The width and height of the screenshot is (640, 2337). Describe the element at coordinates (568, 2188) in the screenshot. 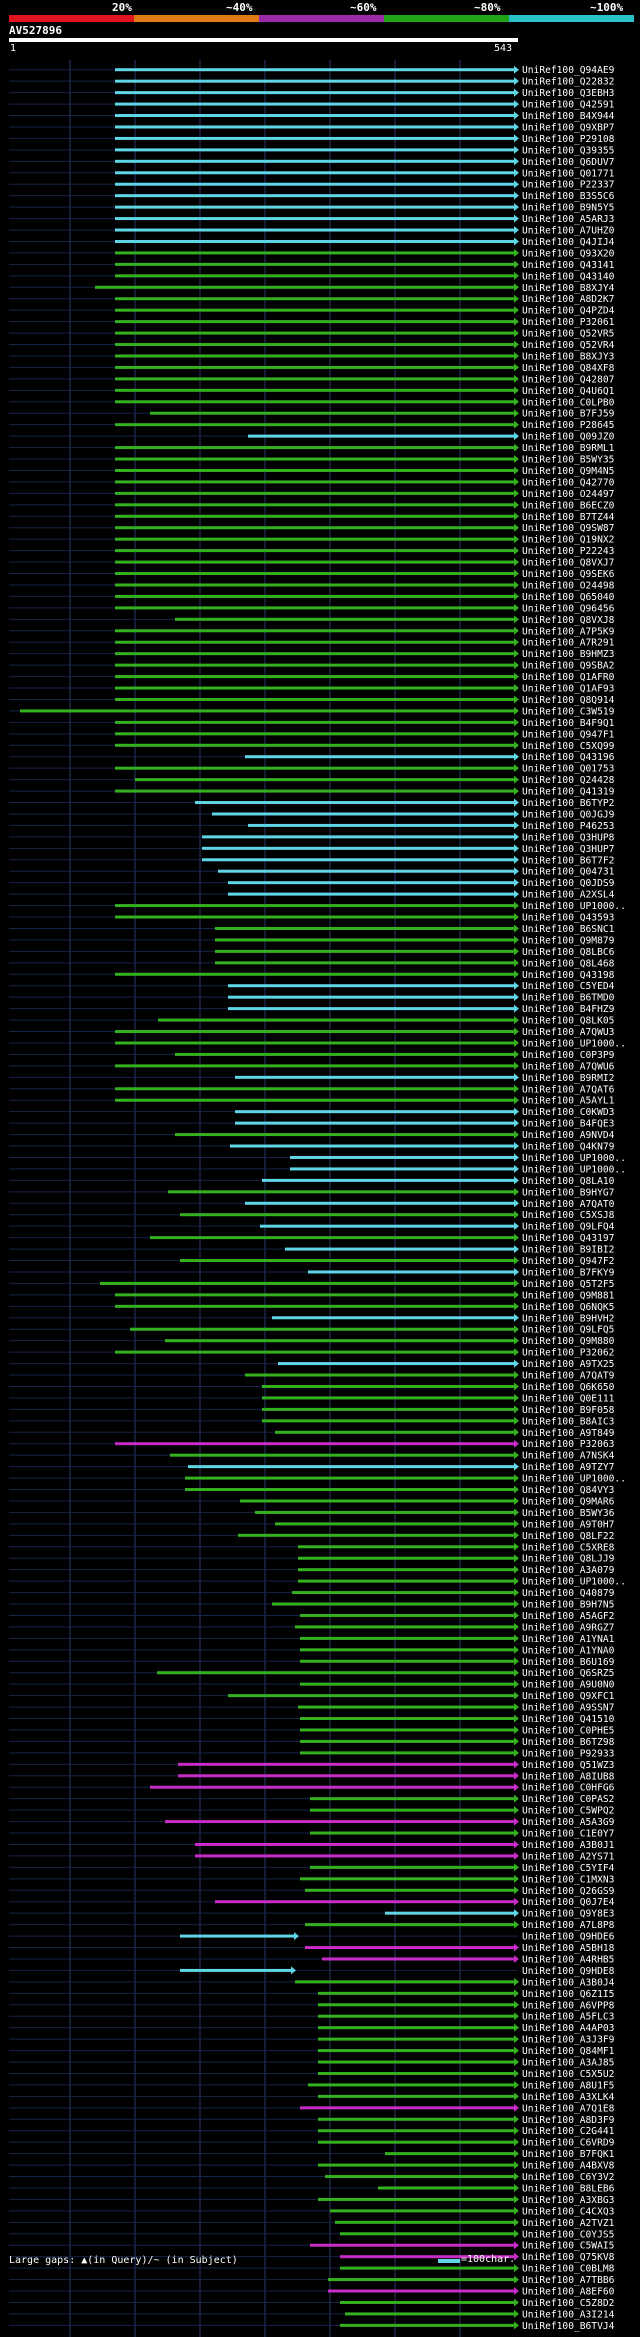

I see `hit-label: UniRef100_B8LEB6` at that location.